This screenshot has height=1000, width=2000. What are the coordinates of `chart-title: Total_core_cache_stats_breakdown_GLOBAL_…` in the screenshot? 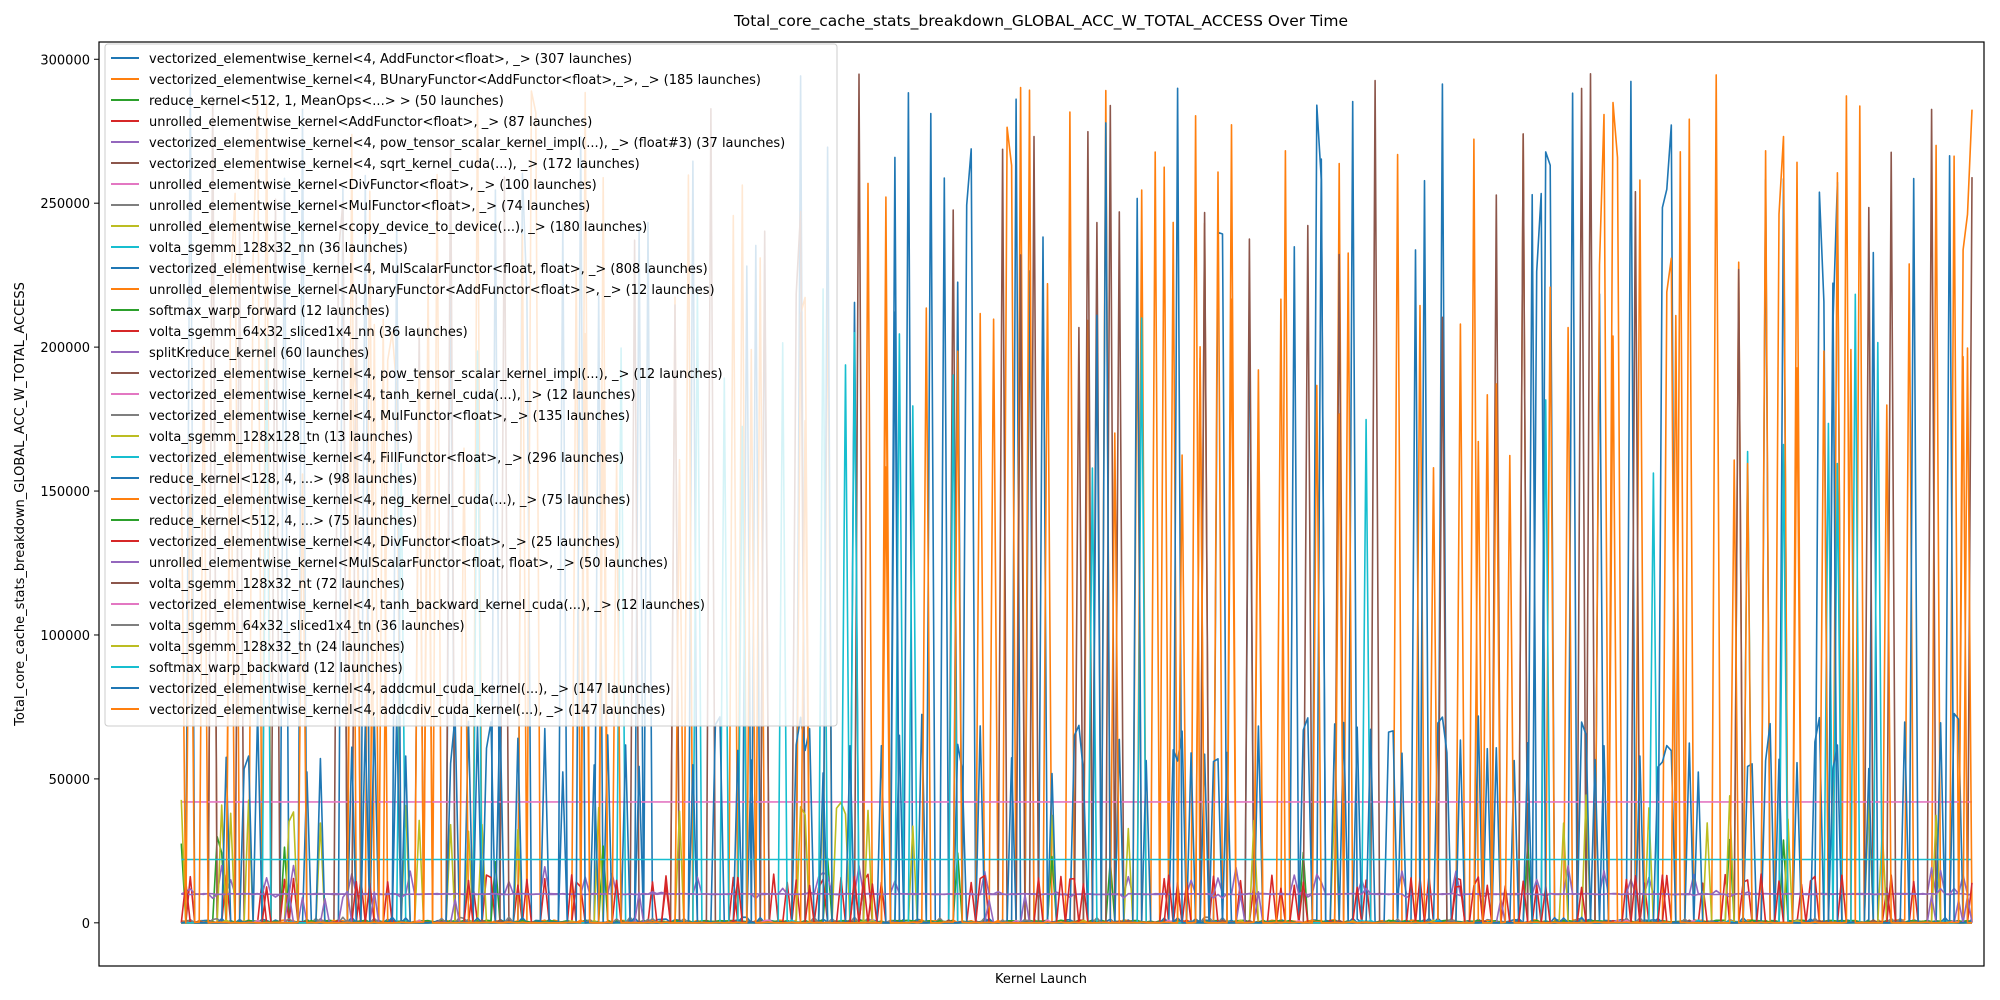 It's located at (1040, 21).